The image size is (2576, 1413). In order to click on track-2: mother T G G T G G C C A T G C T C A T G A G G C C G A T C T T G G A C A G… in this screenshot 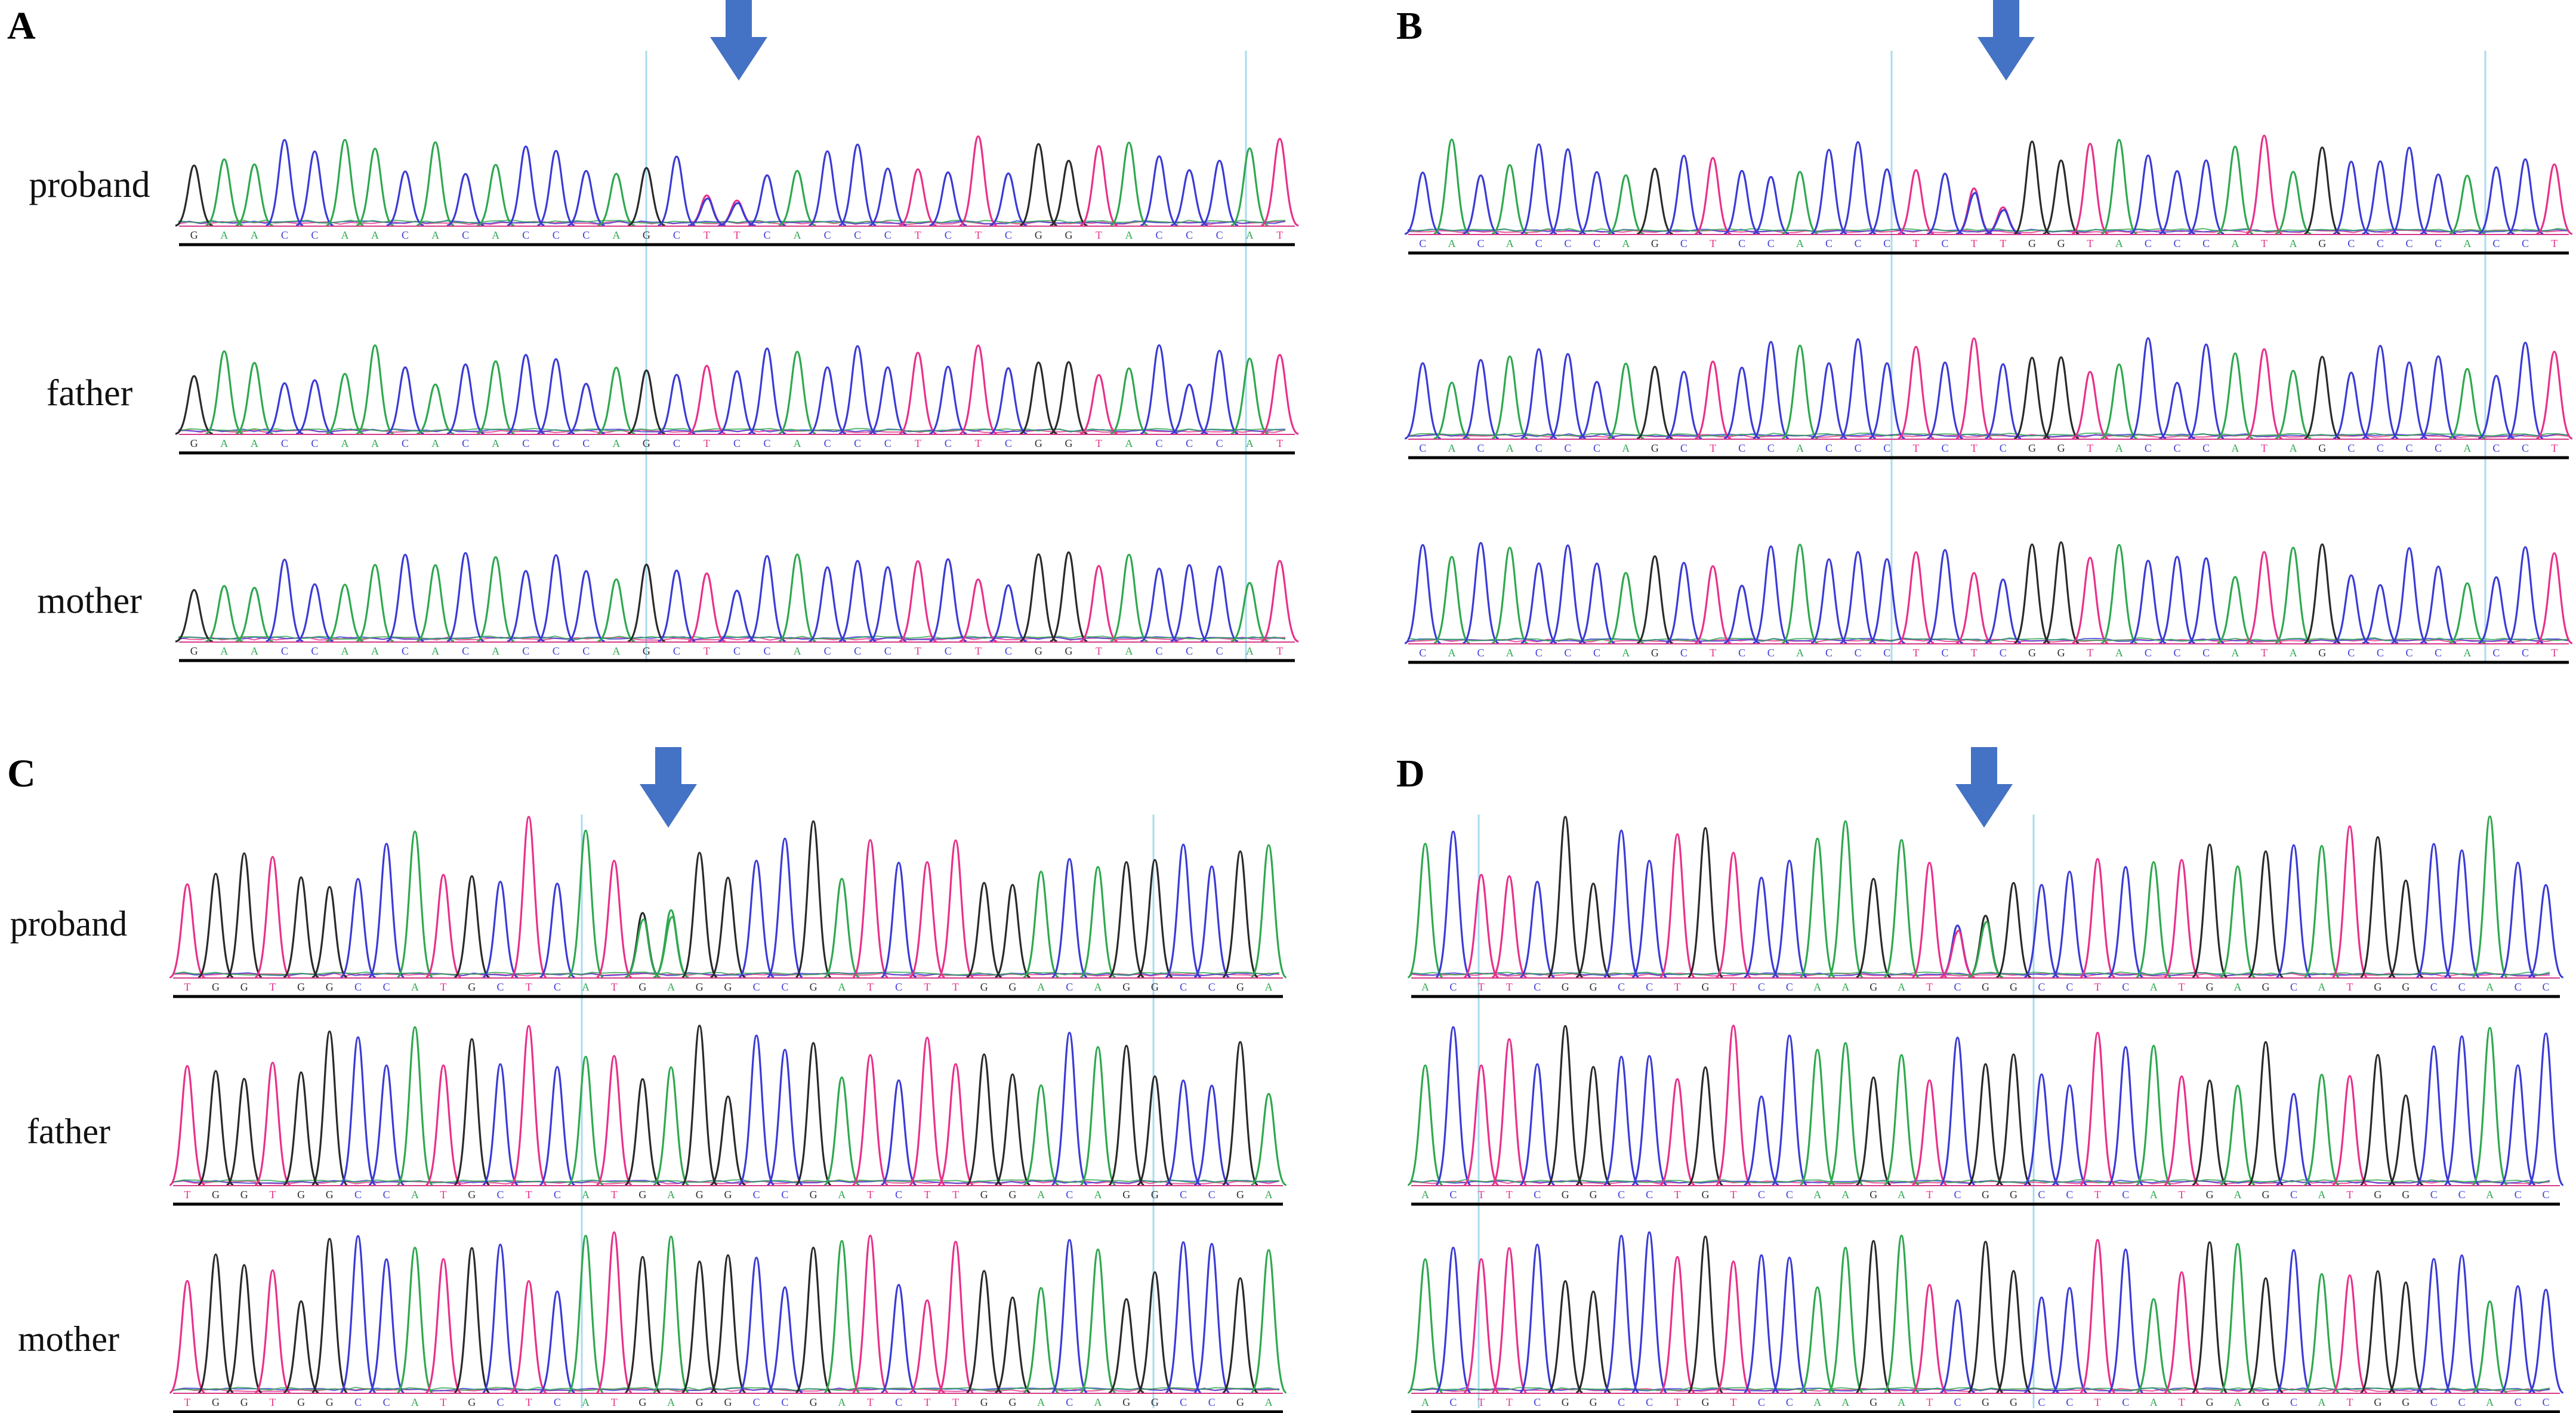, I will do `click(652, 1322)`.